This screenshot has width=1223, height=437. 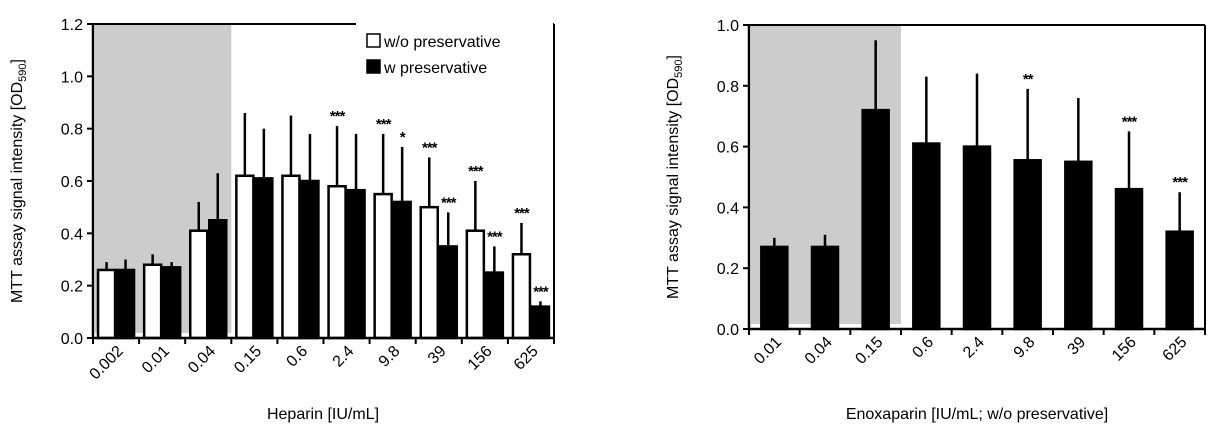 I want to click on x-axis-title: Heparin [IU/mL], so click(x=323, y=414).